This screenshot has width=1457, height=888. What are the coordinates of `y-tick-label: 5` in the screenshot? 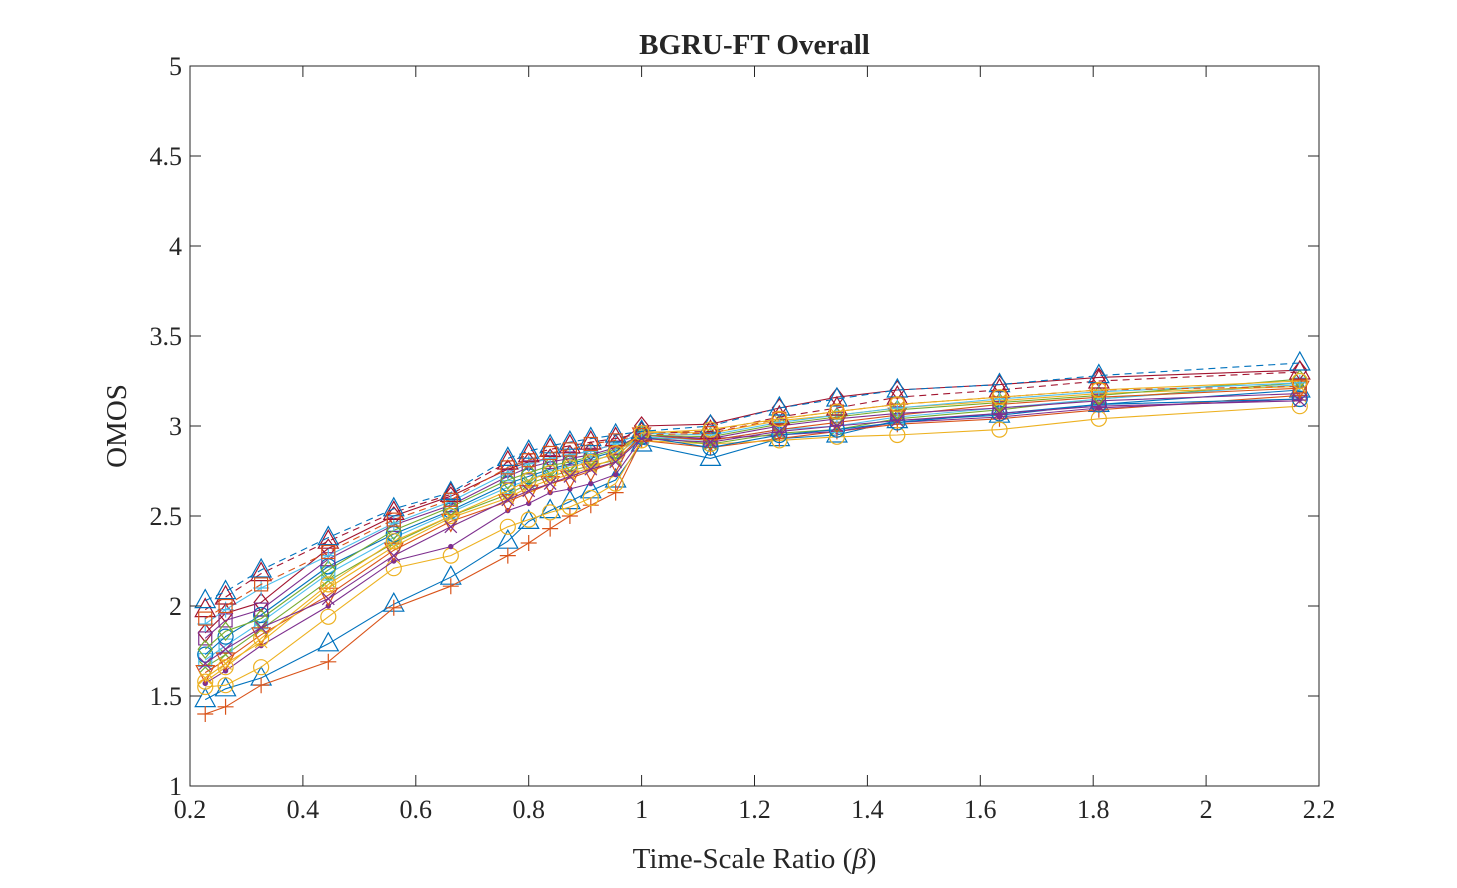 It's located at (175, 66).